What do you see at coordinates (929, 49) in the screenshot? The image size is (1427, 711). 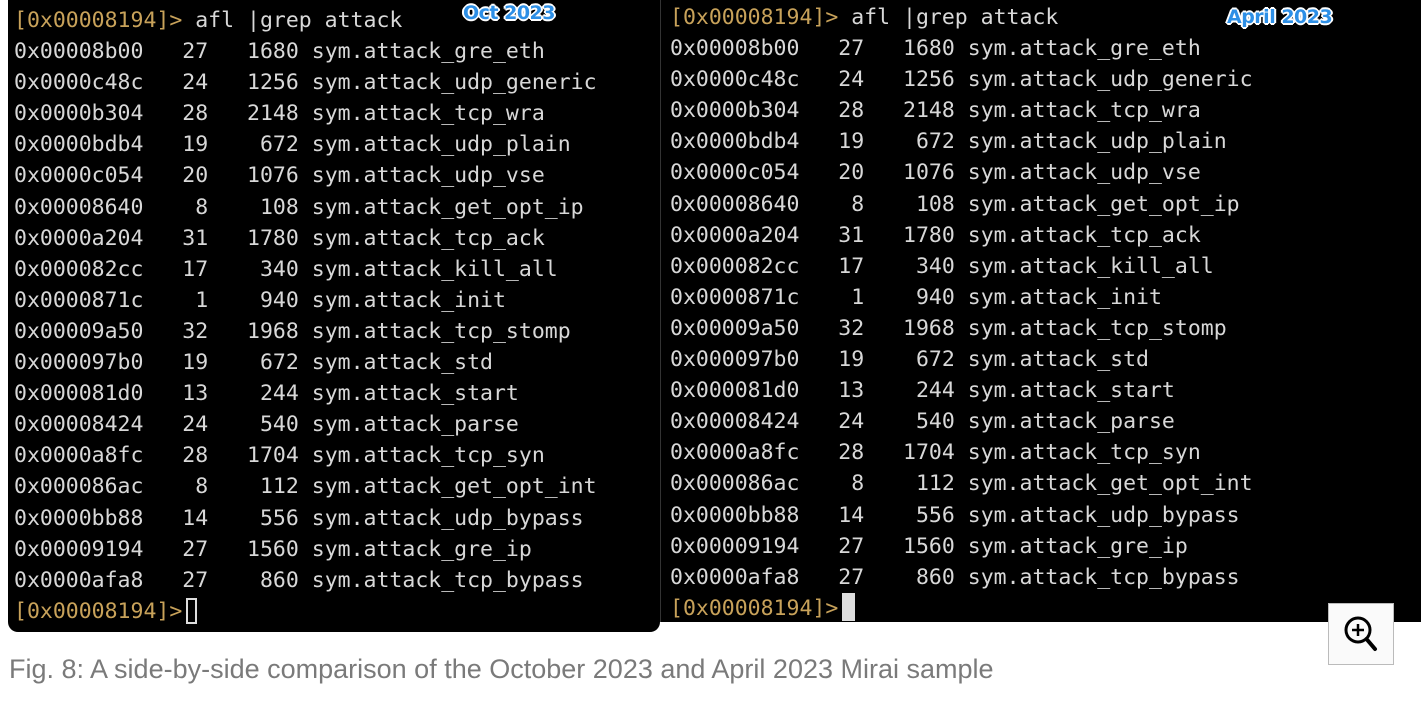 I see `function-size: 1680` at bounding box center [929, 49].